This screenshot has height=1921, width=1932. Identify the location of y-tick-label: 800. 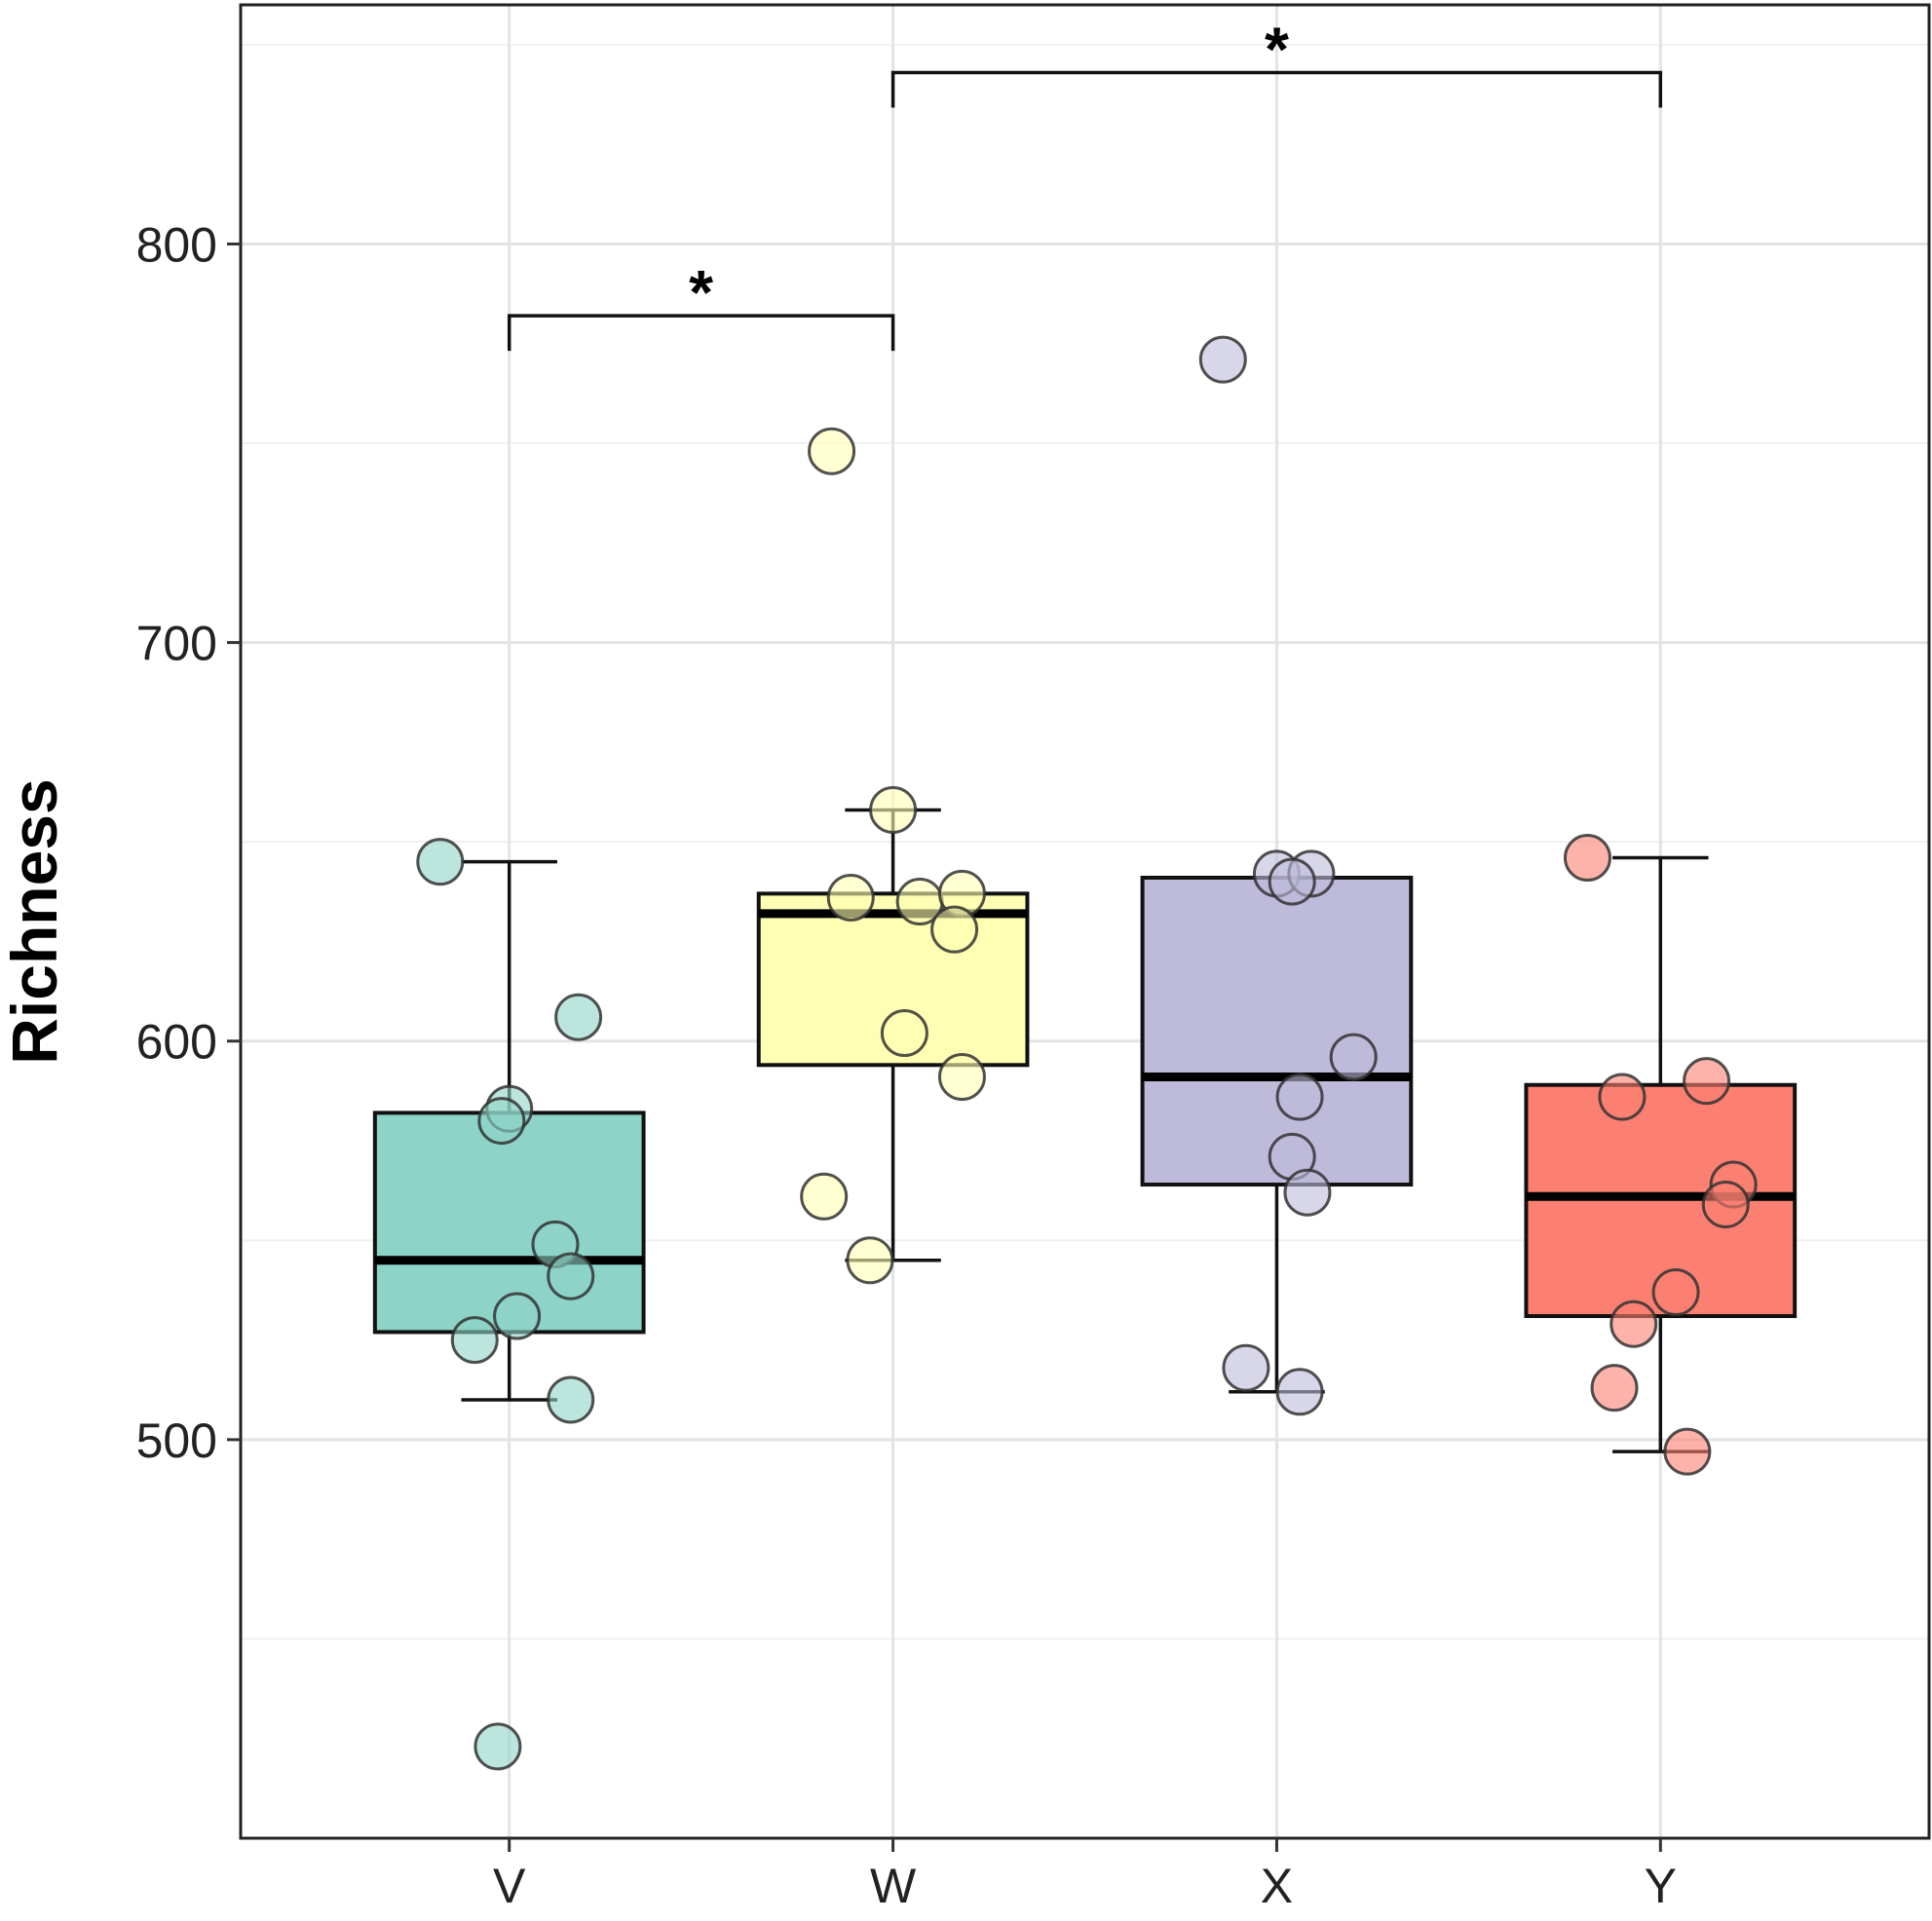
(176, 244).